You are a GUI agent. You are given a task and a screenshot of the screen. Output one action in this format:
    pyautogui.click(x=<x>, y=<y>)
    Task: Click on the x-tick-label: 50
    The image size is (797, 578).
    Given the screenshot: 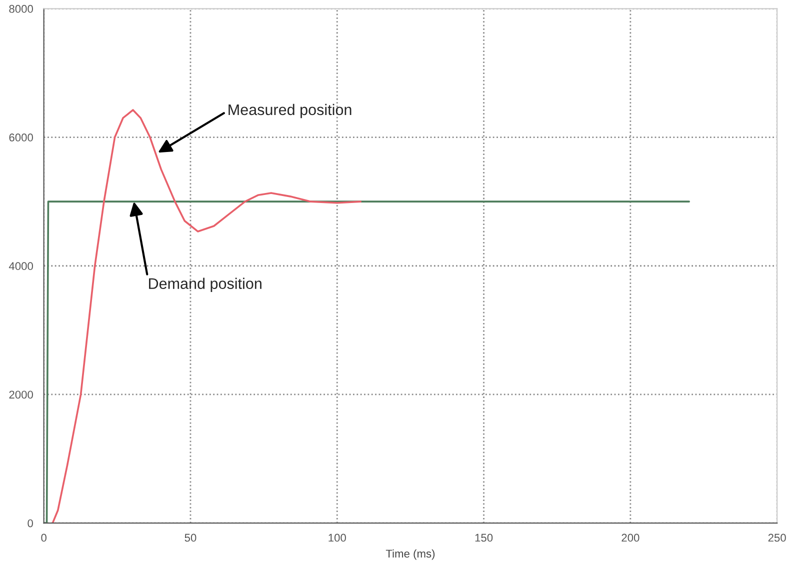 What is the action you would take?
    pyautogui.click(x=190, y=538)
    